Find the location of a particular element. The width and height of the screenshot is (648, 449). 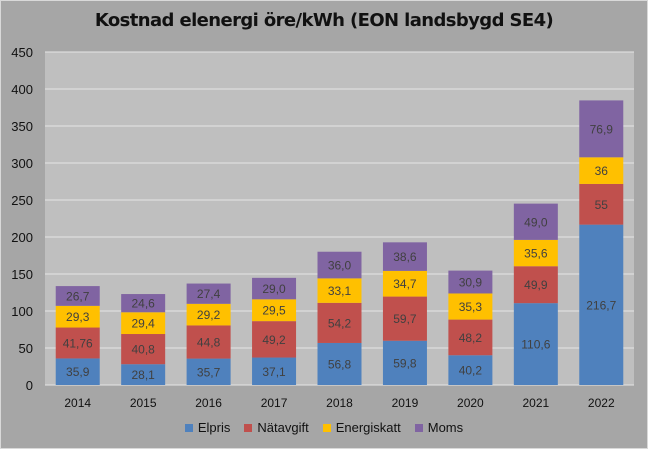

data-label: 216,7 is located at coordinates (601, 305).